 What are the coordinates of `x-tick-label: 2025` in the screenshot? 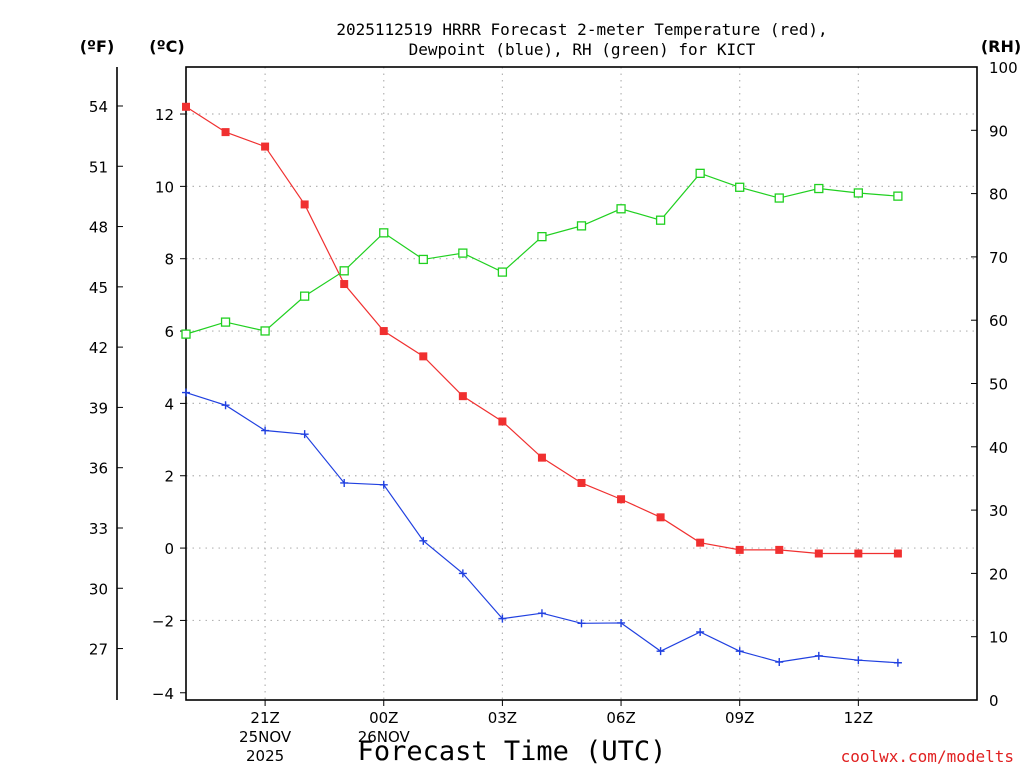 It's located at (265, 756).